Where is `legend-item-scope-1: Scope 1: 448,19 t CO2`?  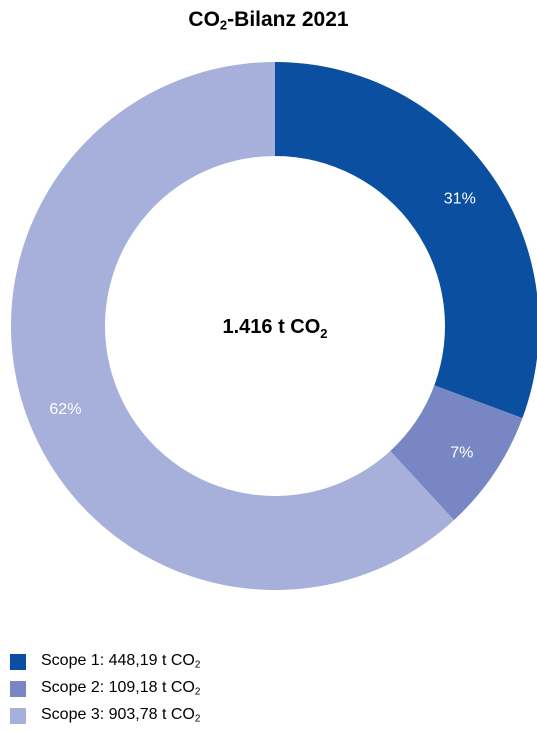
legend-item-scope-1: Scope 1: 448,19 t CO2 is located at coordinates (105, 661).